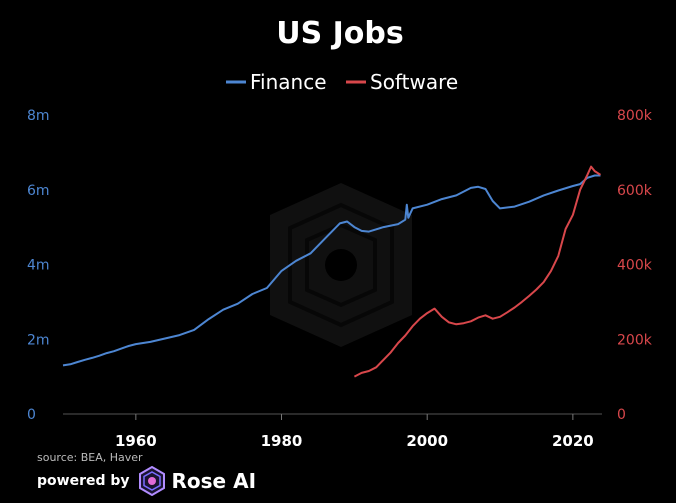  I want to click on y-right-tick-label: 0, so click(621, 415).